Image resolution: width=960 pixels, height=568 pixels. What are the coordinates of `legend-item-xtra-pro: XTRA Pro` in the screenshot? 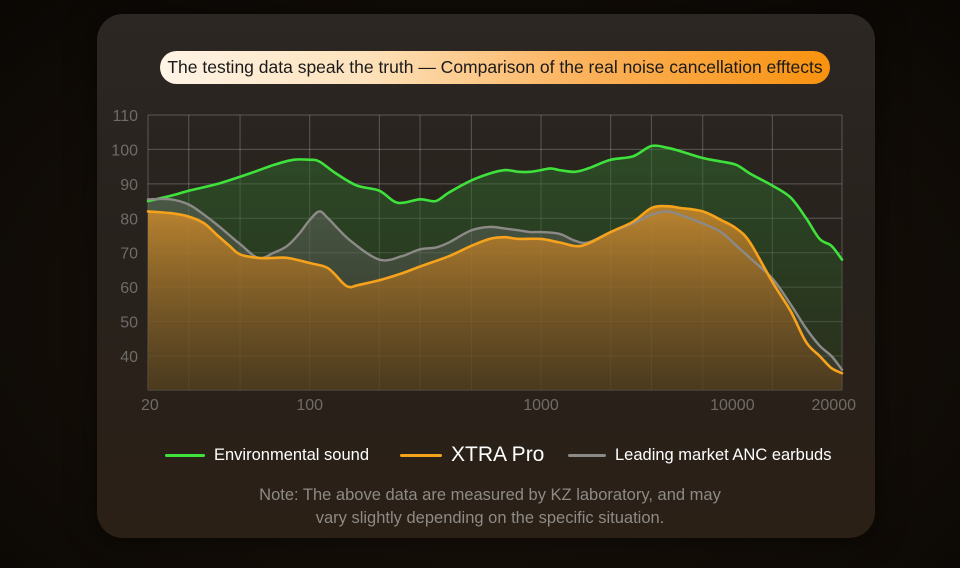 It's located at (472, 455).